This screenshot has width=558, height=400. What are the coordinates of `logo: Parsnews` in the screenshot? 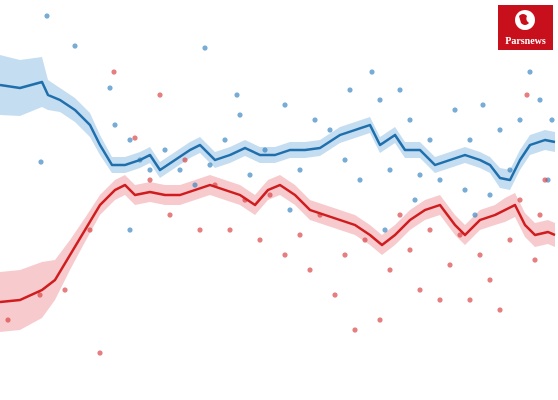 It's located at (525, 27).